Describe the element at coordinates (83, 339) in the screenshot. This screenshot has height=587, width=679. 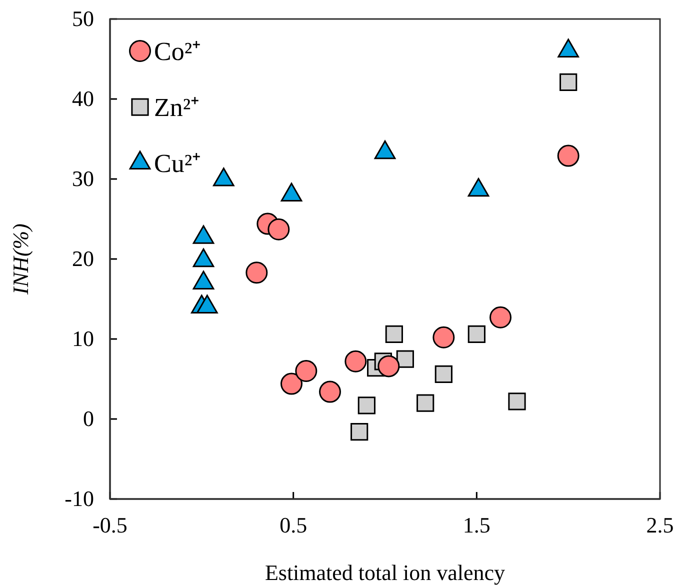
I see `y-tick-label: 10` at that location.